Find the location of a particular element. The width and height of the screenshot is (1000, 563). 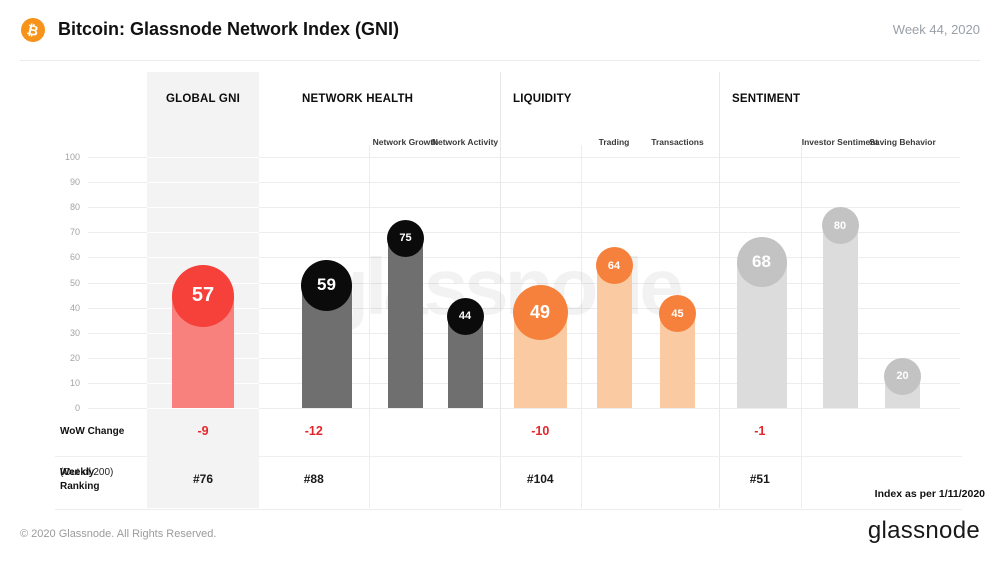

y-axis-tick-30: 30 is located at coordinates (74, 332).